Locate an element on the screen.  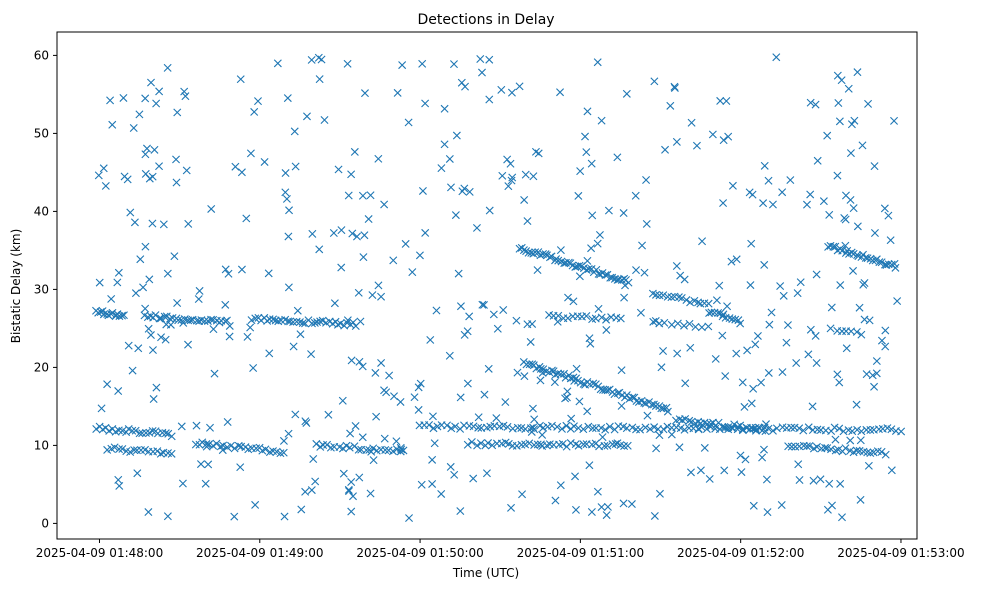
x-tick-label: 2025-04-09 01:50:00 is located at coordinates (419, 553).